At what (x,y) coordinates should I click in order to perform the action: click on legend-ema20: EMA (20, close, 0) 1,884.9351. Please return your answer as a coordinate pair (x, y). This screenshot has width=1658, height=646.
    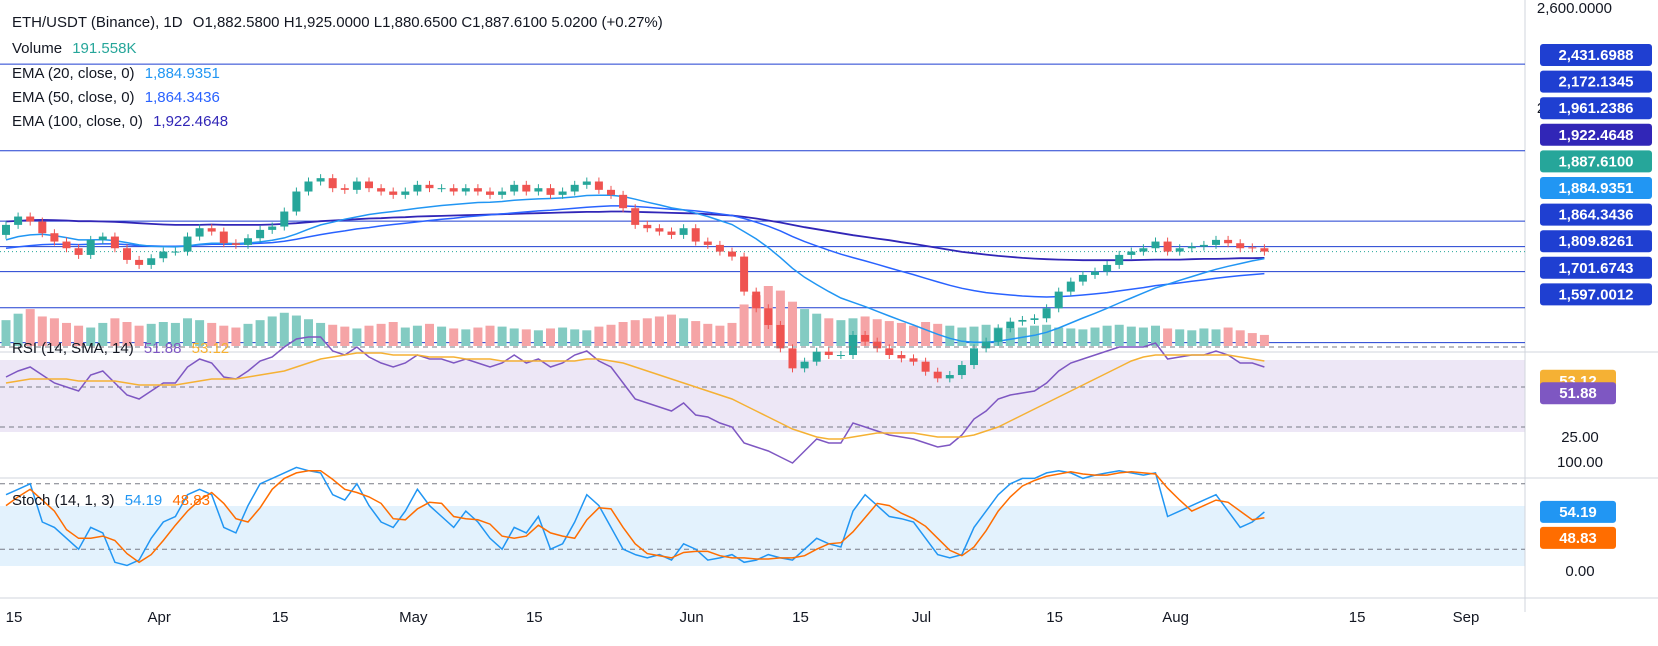
    Looking at the image, I should click on (119, 73).